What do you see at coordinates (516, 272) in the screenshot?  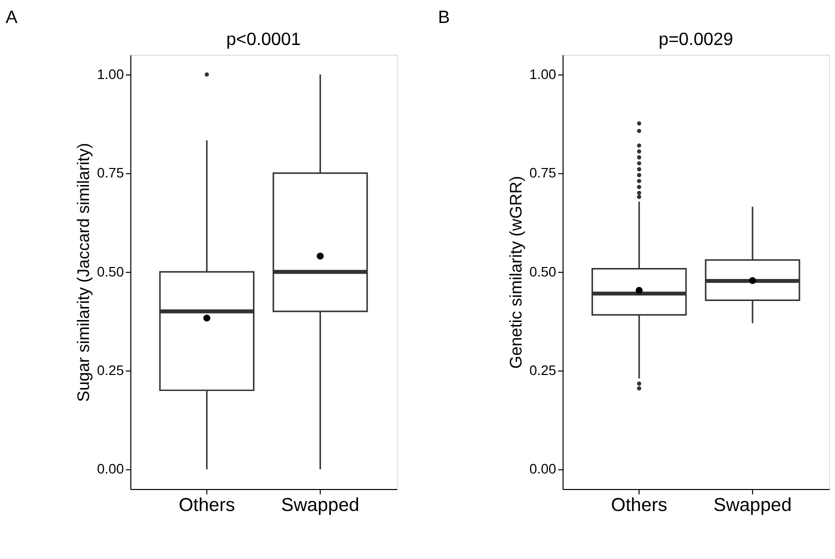 I see `y-axis-title: Genetic similarity (wGRR)` at bounding box center [516, 272].